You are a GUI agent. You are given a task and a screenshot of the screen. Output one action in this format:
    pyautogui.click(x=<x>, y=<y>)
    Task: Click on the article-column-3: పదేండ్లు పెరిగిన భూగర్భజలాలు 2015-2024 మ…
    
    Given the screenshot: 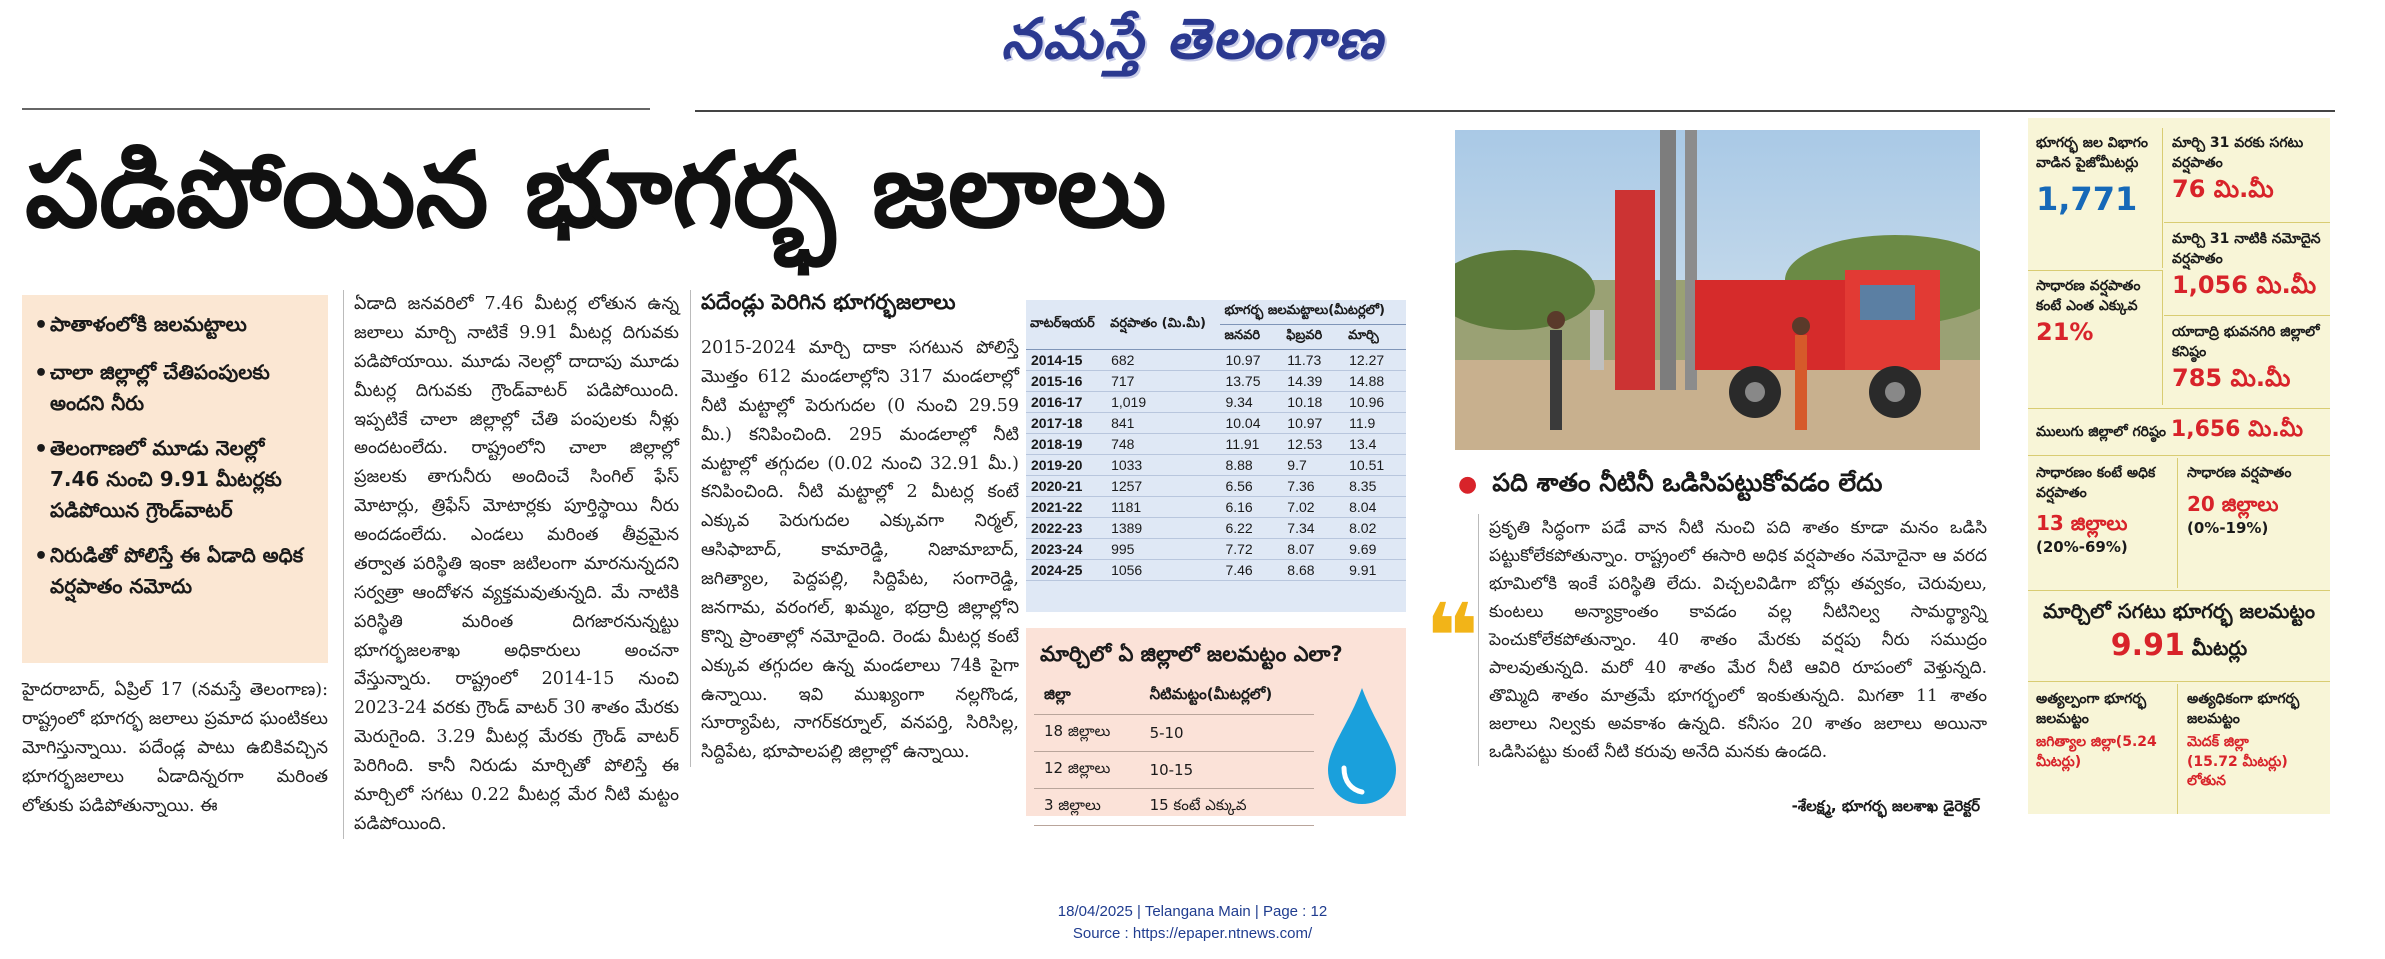 What is the action you would take?
    pyautogui.click(x=854, y=529)
    